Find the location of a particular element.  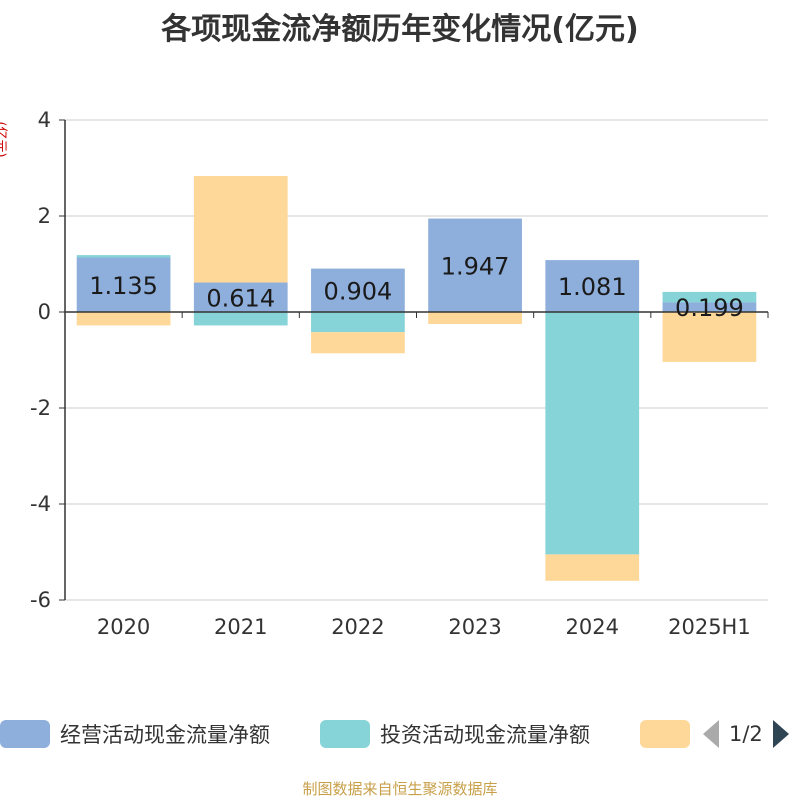

legend-swatch-investing is located at coordinates (345, 734).